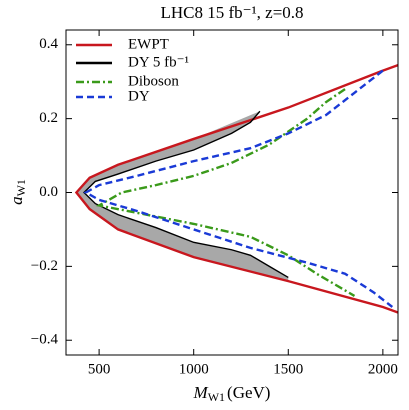  What do you see at coordinates (383, 369) in the screenshot?
I see `x-tick-label: 2000` at bounding box center [383, 369].